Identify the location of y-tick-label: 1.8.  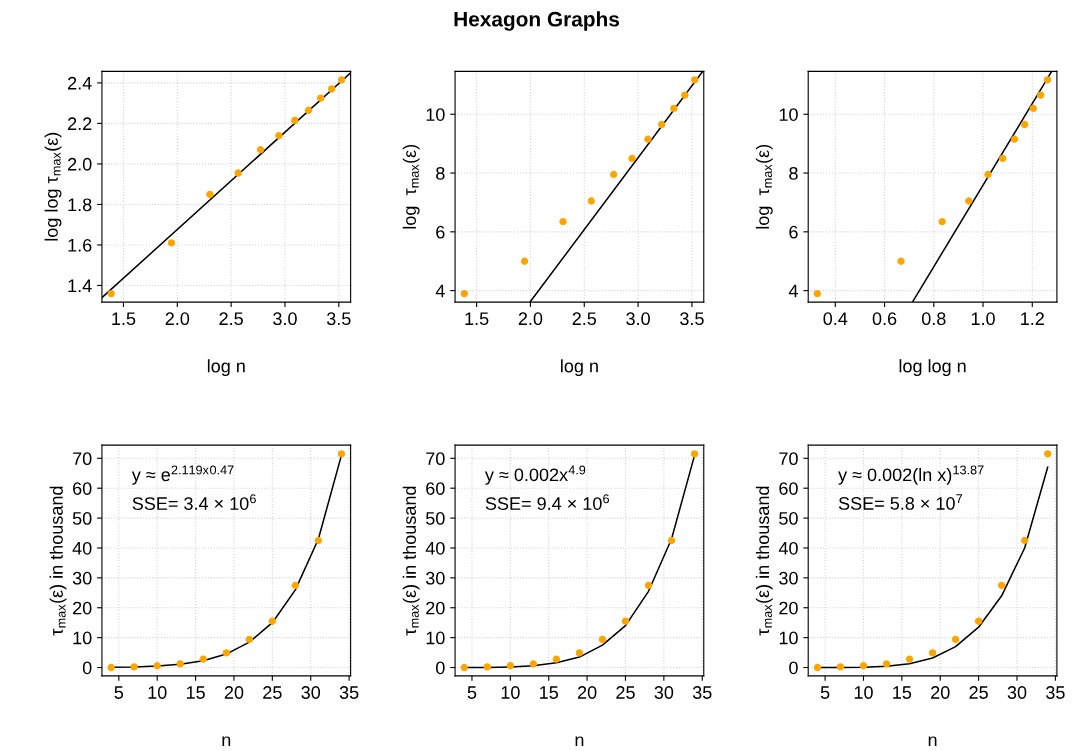
(80, 205).